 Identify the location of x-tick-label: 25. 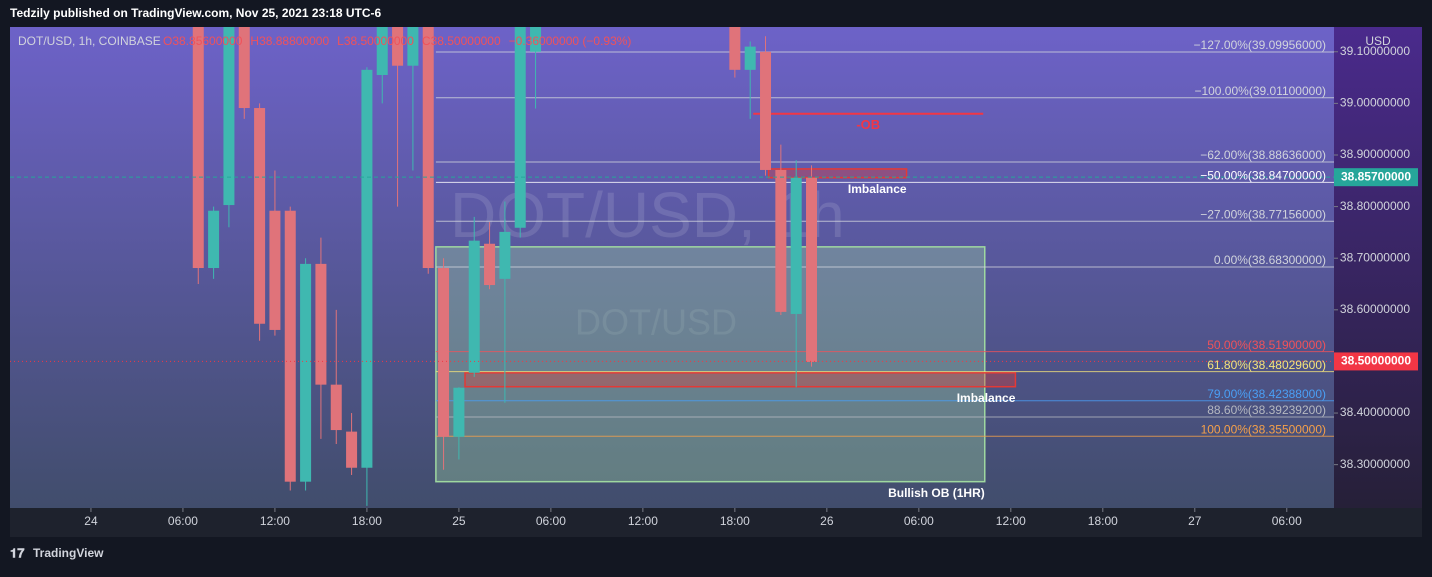
(459, 521).